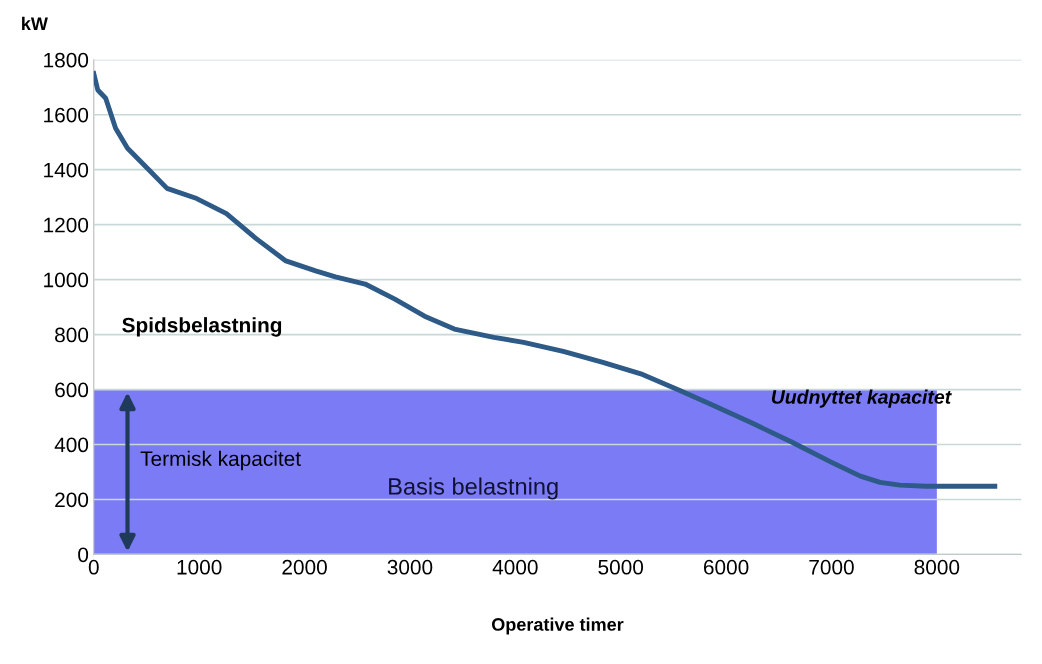 This screenshot has height=664, width=1042. I want to click on x-tick-label: 8000, so click(937, 567).